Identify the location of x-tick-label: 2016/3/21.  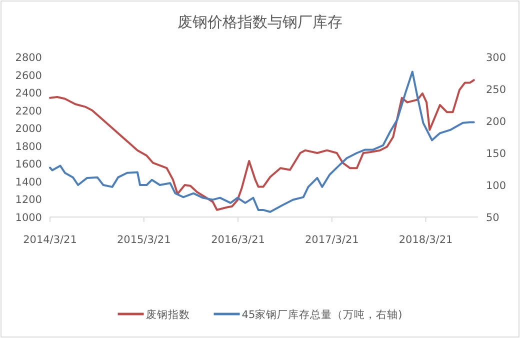
(238, 240).